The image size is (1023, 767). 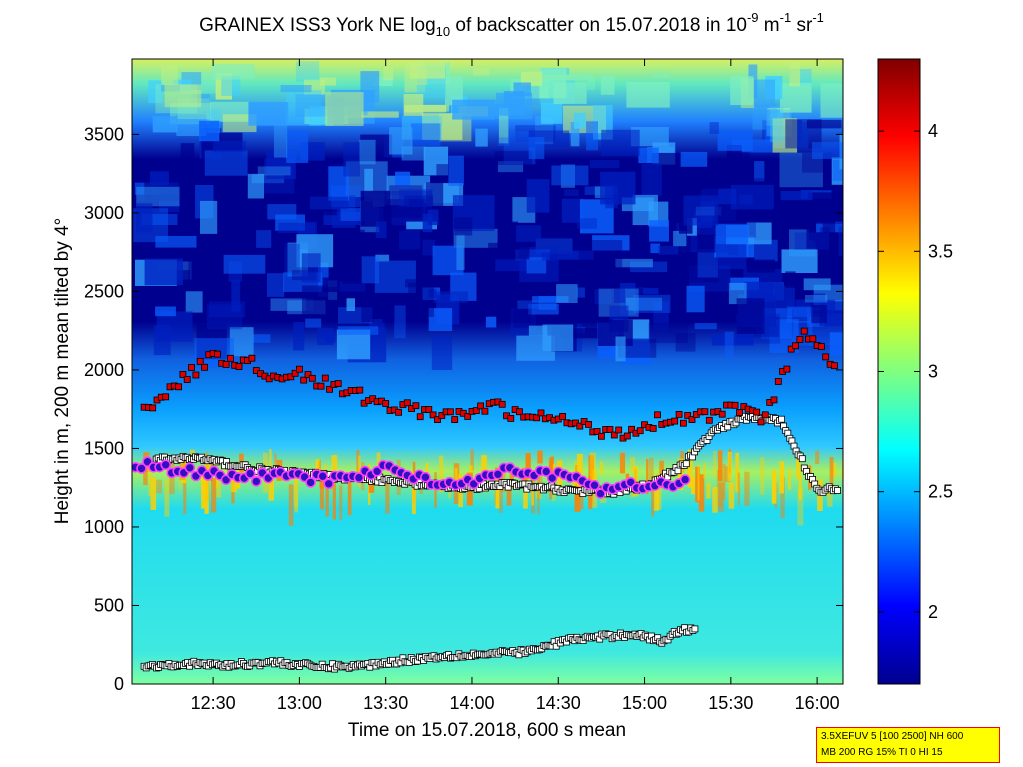 I want to click on x-tick-label: 15:30, so click(x=730, y=703).